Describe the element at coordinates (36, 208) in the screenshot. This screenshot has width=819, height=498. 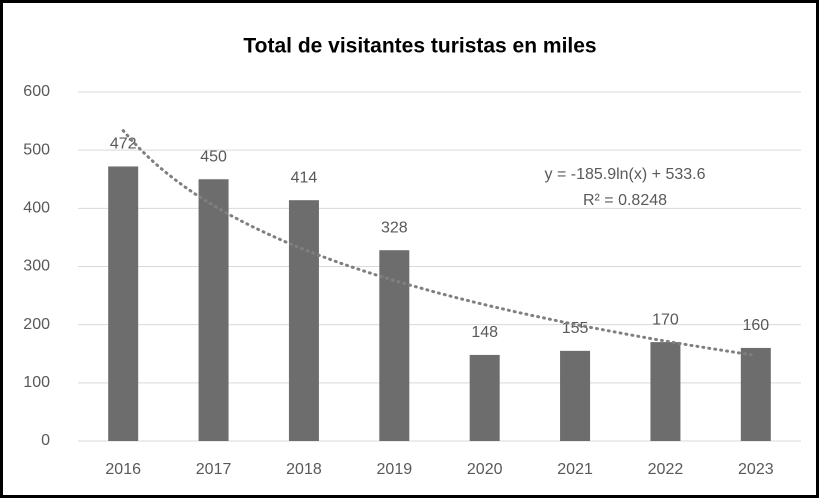
I see `y-tick-label: 400` at that location.